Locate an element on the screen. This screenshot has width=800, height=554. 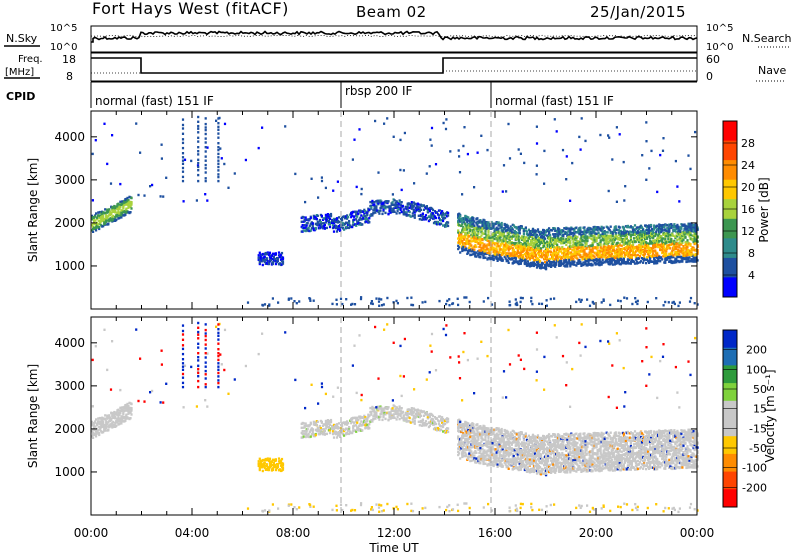
cpid-segment-2: rbsp 200 IF is located at coordinates (378, 91).